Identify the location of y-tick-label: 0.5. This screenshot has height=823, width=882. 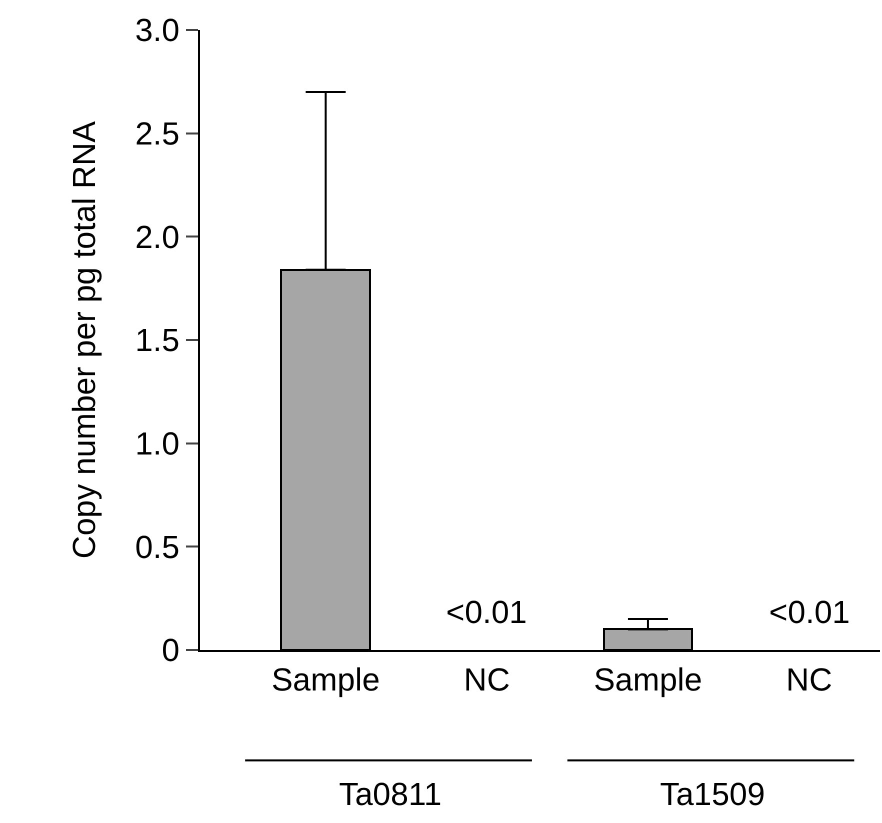
(157, 546).